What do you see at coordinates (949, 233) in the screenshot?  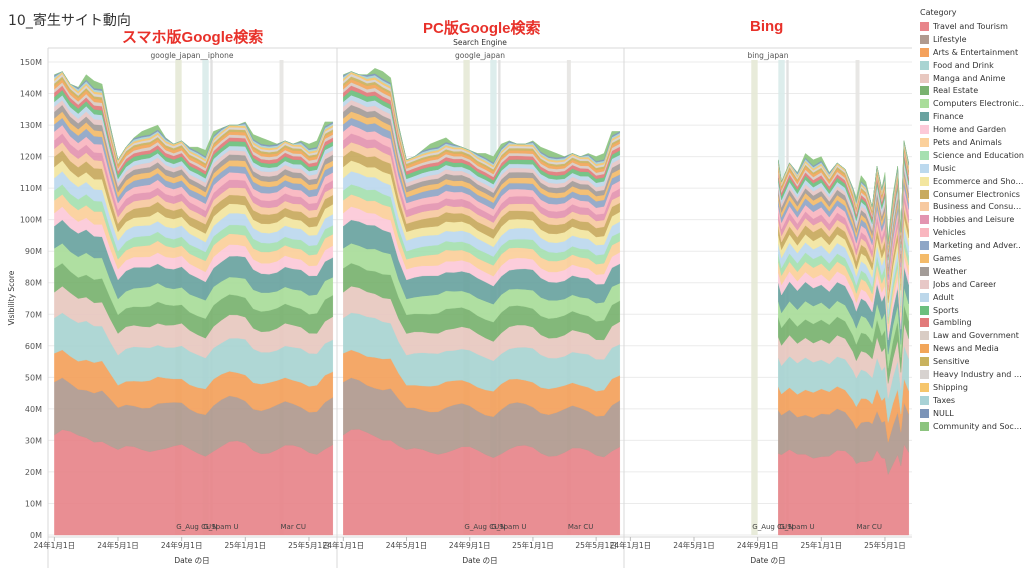 I see `legend-label: Vehicles` at bounding box center [949, 233].